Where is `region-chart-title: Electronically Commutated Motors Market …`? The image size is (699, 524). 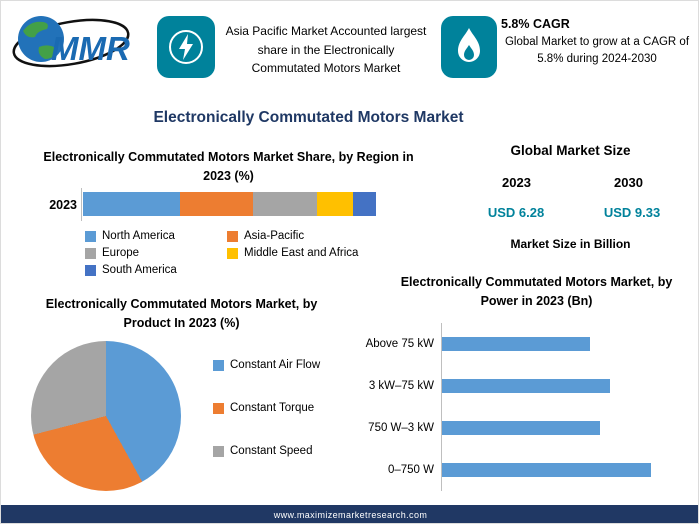
region-chart-title: Electronically Commutated Motors Market … is located at coordinates (228, 166).